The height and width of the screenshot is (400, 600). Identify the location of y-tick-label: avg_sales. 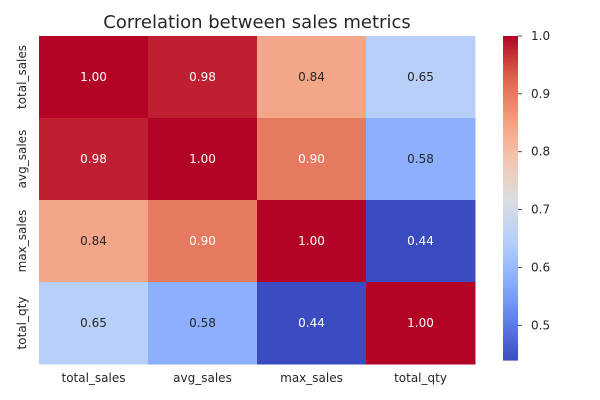
(22, 159).